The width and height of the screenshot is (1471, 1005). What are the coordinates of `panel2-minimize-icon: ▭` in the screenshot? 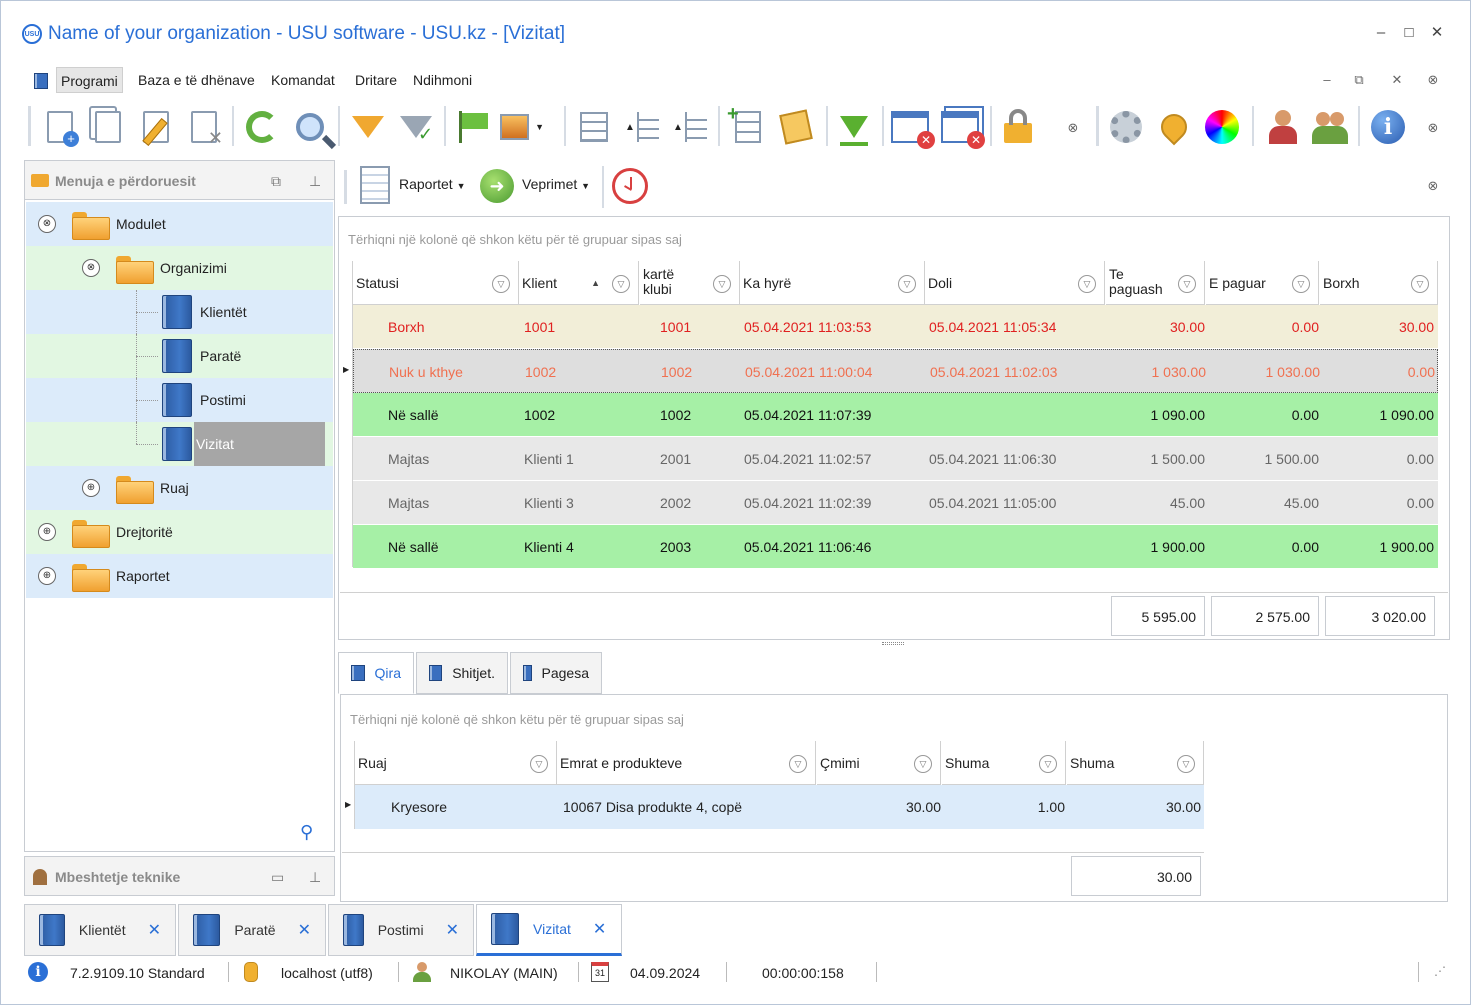 It's located at (278, 877).